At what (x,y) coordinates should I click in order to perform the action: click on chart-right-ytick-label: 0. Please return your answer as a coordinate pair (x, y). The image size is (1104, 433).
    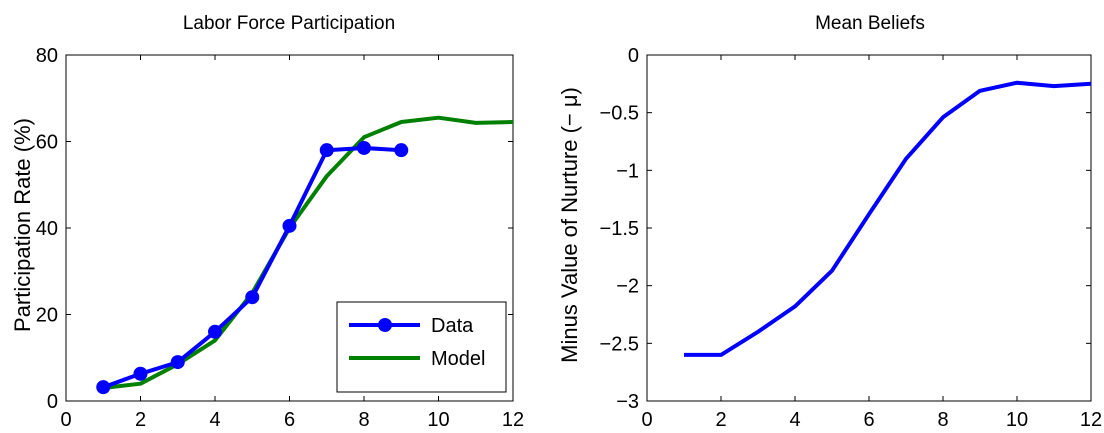
    Looking at the image, I should click on (633, 56).